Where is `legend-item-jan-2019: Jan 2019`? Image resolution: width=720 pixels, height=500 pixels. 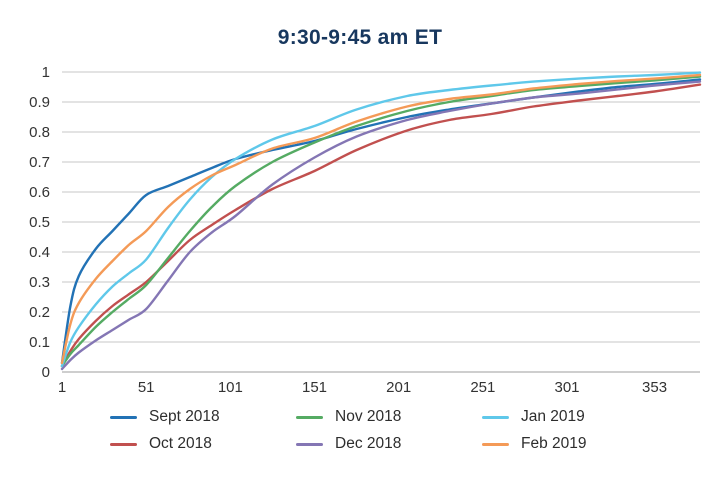 legend-item-jan-2019: Jan 2019 is located at coordinates (546, 417).